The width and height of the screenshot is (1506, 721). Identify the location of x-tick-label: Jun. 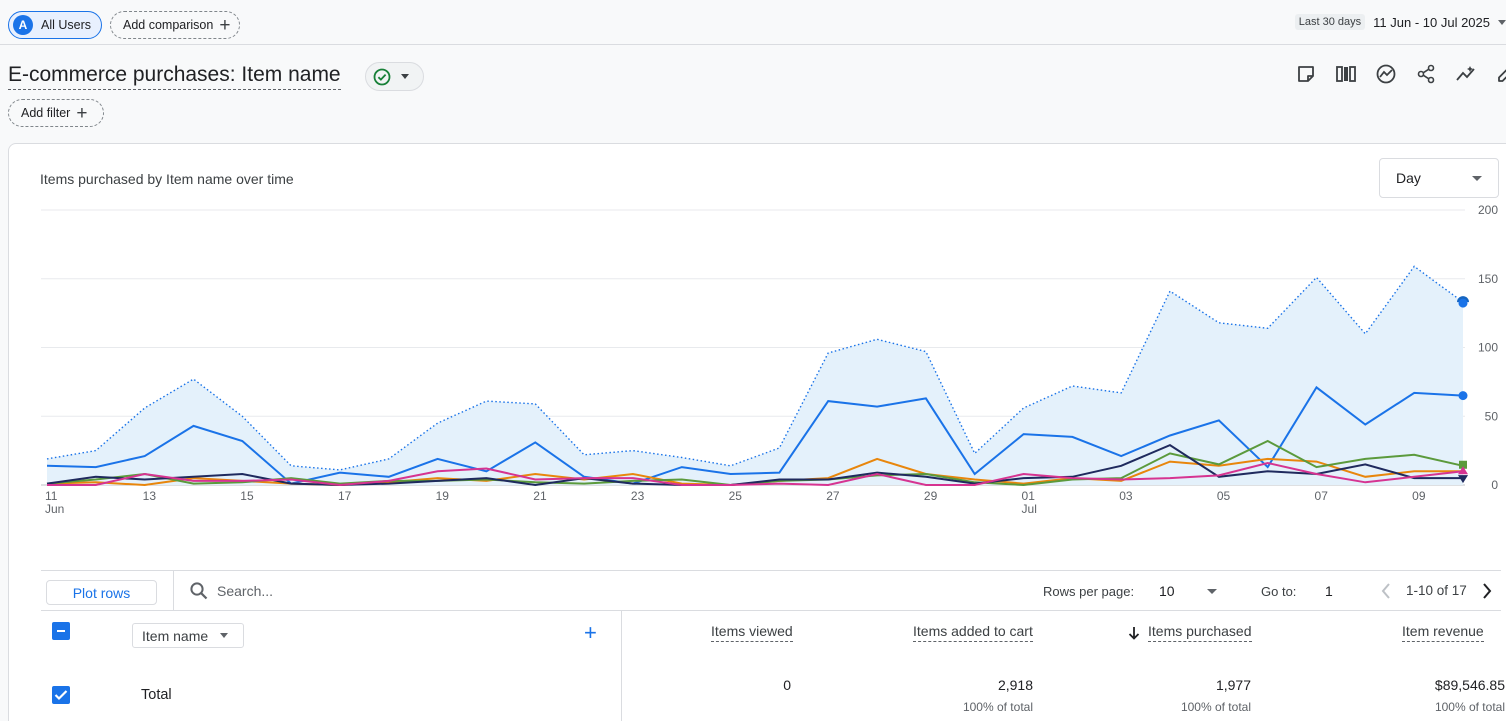
(54, 509).